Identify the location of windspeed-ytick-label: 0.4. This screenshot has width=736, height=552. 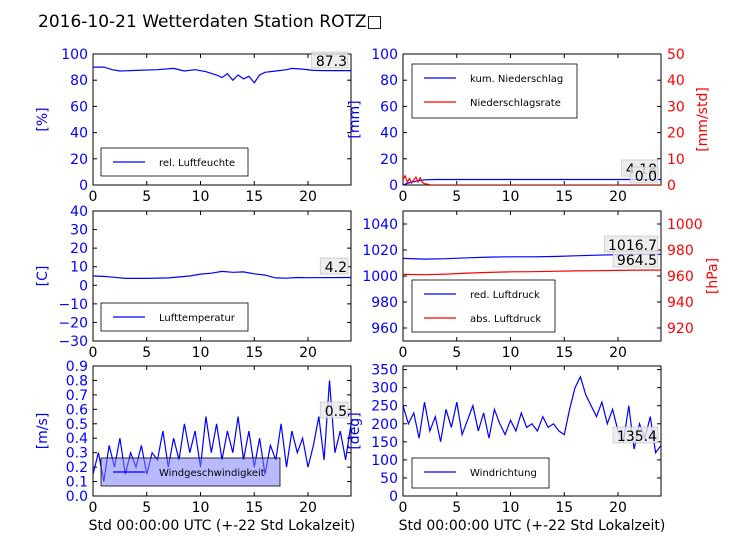
(77, 439).